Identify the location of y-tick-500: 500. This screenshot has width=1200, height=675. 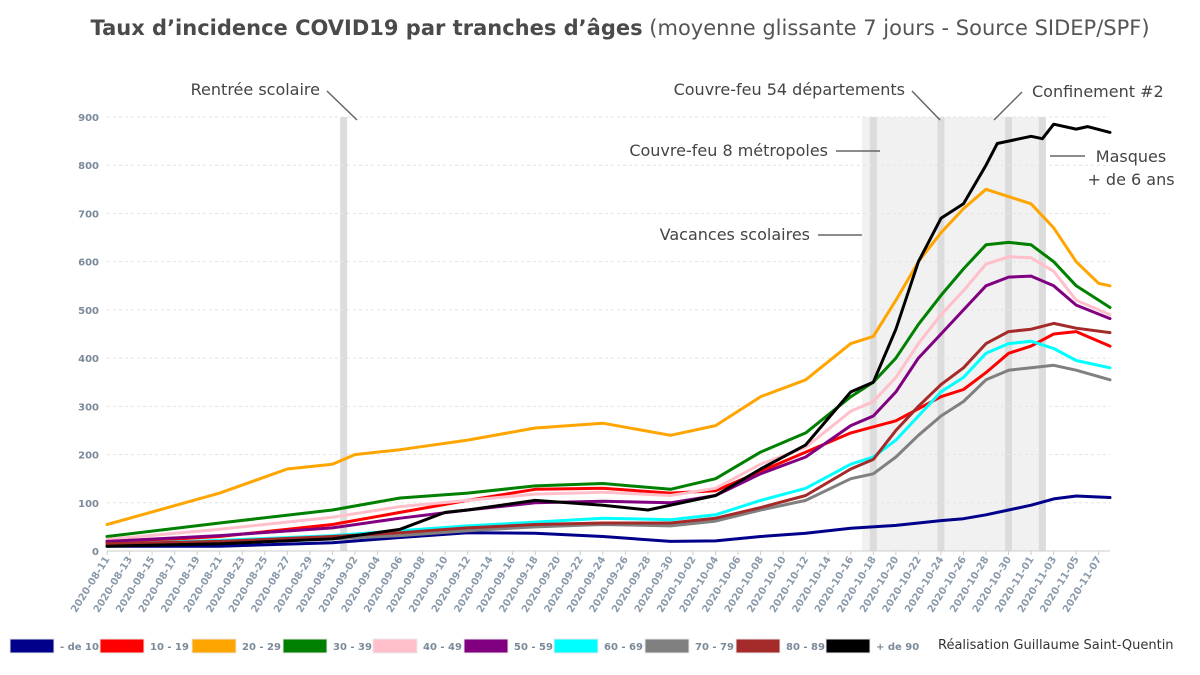
(88, 311).